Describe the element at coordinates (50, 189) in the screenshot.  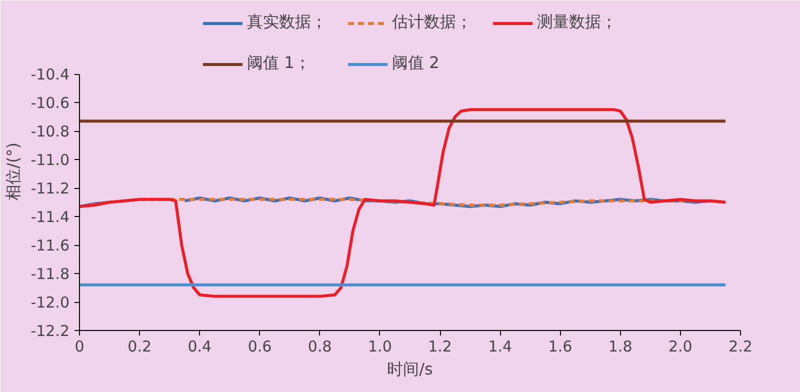
I see `y-tick-label: -11.2` at that location.